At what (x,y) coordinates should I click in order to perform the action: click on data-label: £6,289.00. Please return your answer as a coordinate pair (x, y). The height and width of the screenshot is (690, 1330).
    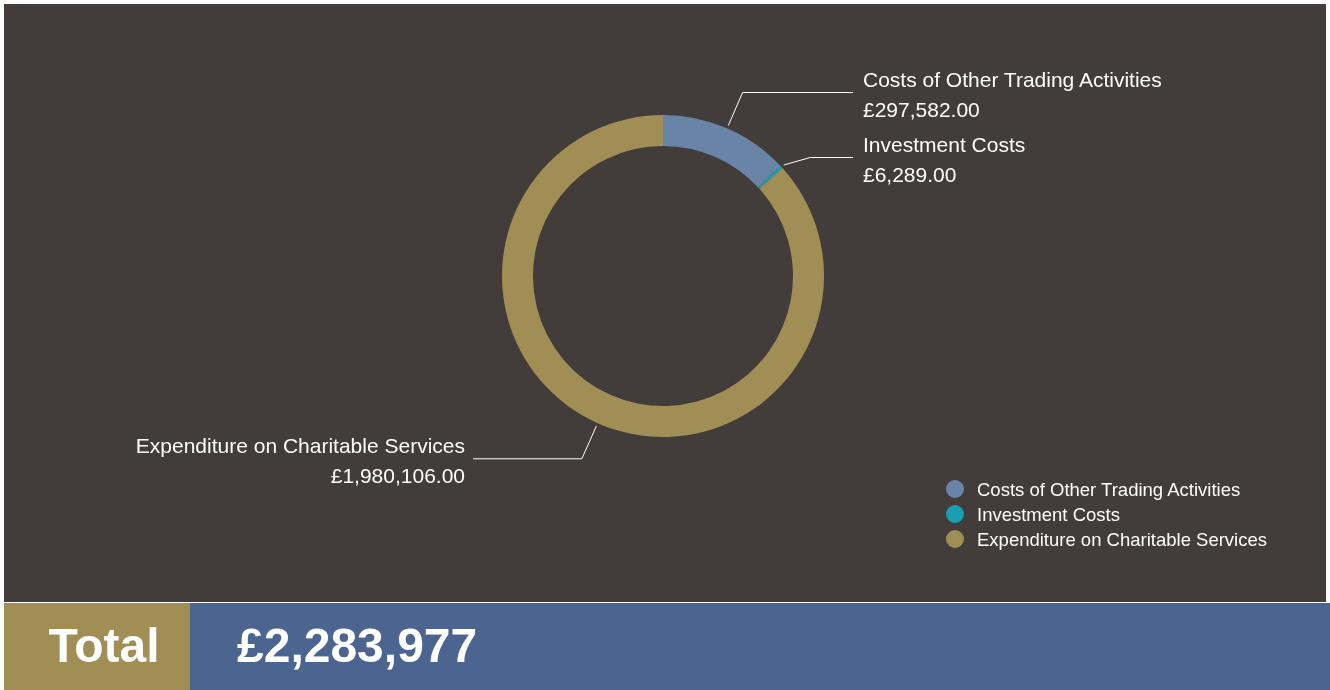
    Looking at the image, I should click on (910, 174).